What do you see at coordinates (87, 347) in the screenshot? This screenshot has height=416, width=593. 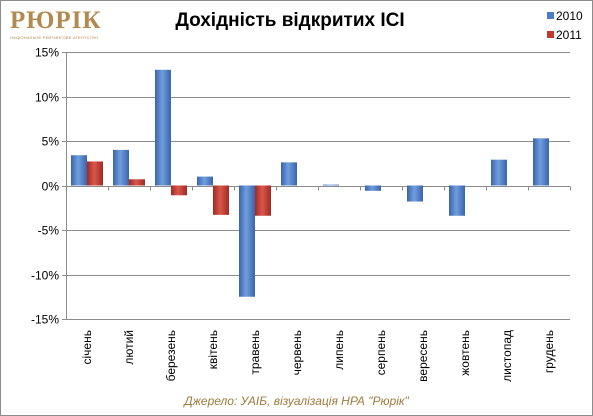 I see `x-tick-label: січень` at bounding box center [87, 347].